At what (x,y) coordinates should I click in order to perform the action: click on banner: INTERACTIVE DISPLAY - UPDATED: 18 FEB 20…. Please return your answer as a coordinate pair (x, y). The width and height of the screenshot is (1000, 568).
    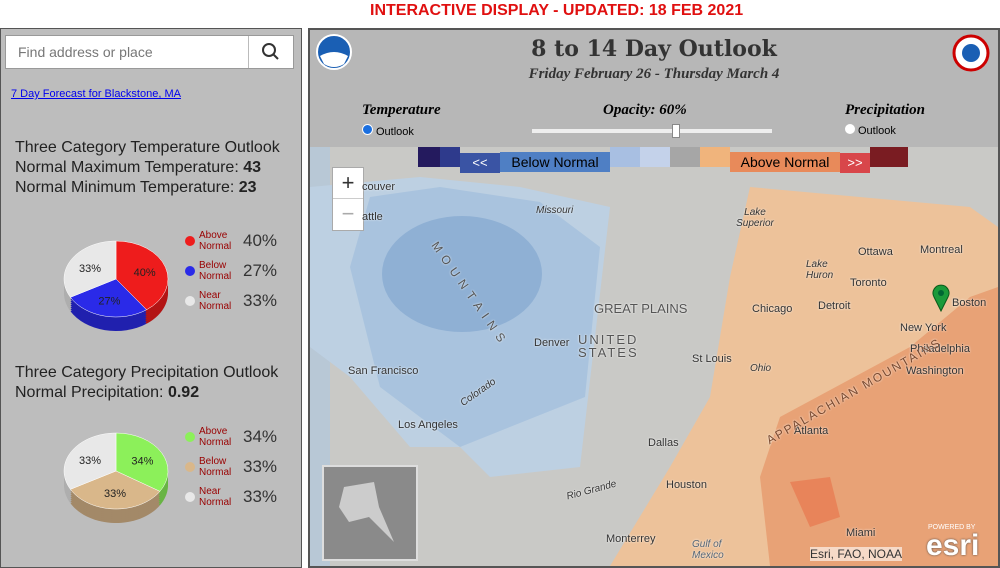
    Looking at the image, I should click on (557, 10).